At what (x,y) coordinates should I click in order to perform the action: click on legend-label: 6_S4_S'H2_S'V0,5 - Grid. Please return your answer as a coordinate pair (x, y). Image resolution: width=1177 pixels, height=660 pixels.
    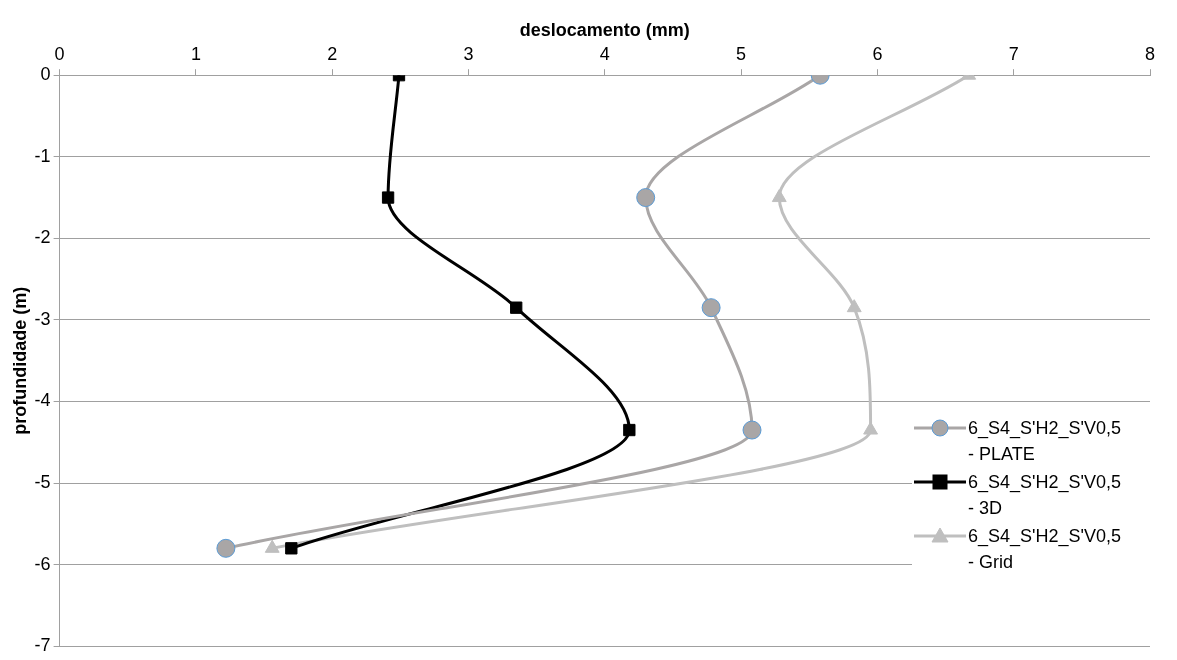
    Looking at the image, I should click on (1044, 549).